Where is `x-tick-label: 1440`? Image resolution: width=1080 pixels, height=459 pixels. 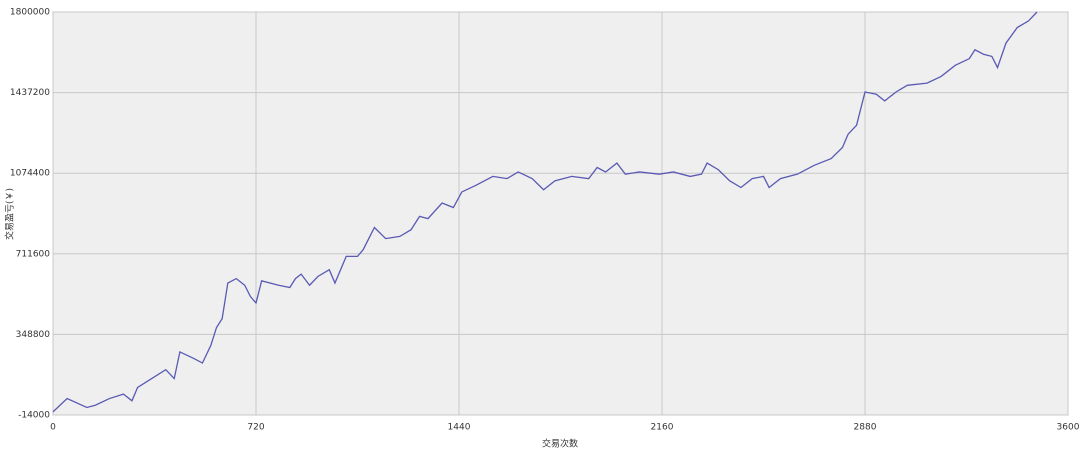
x-tick-label: 1440 is located at coordinates (459, 428).